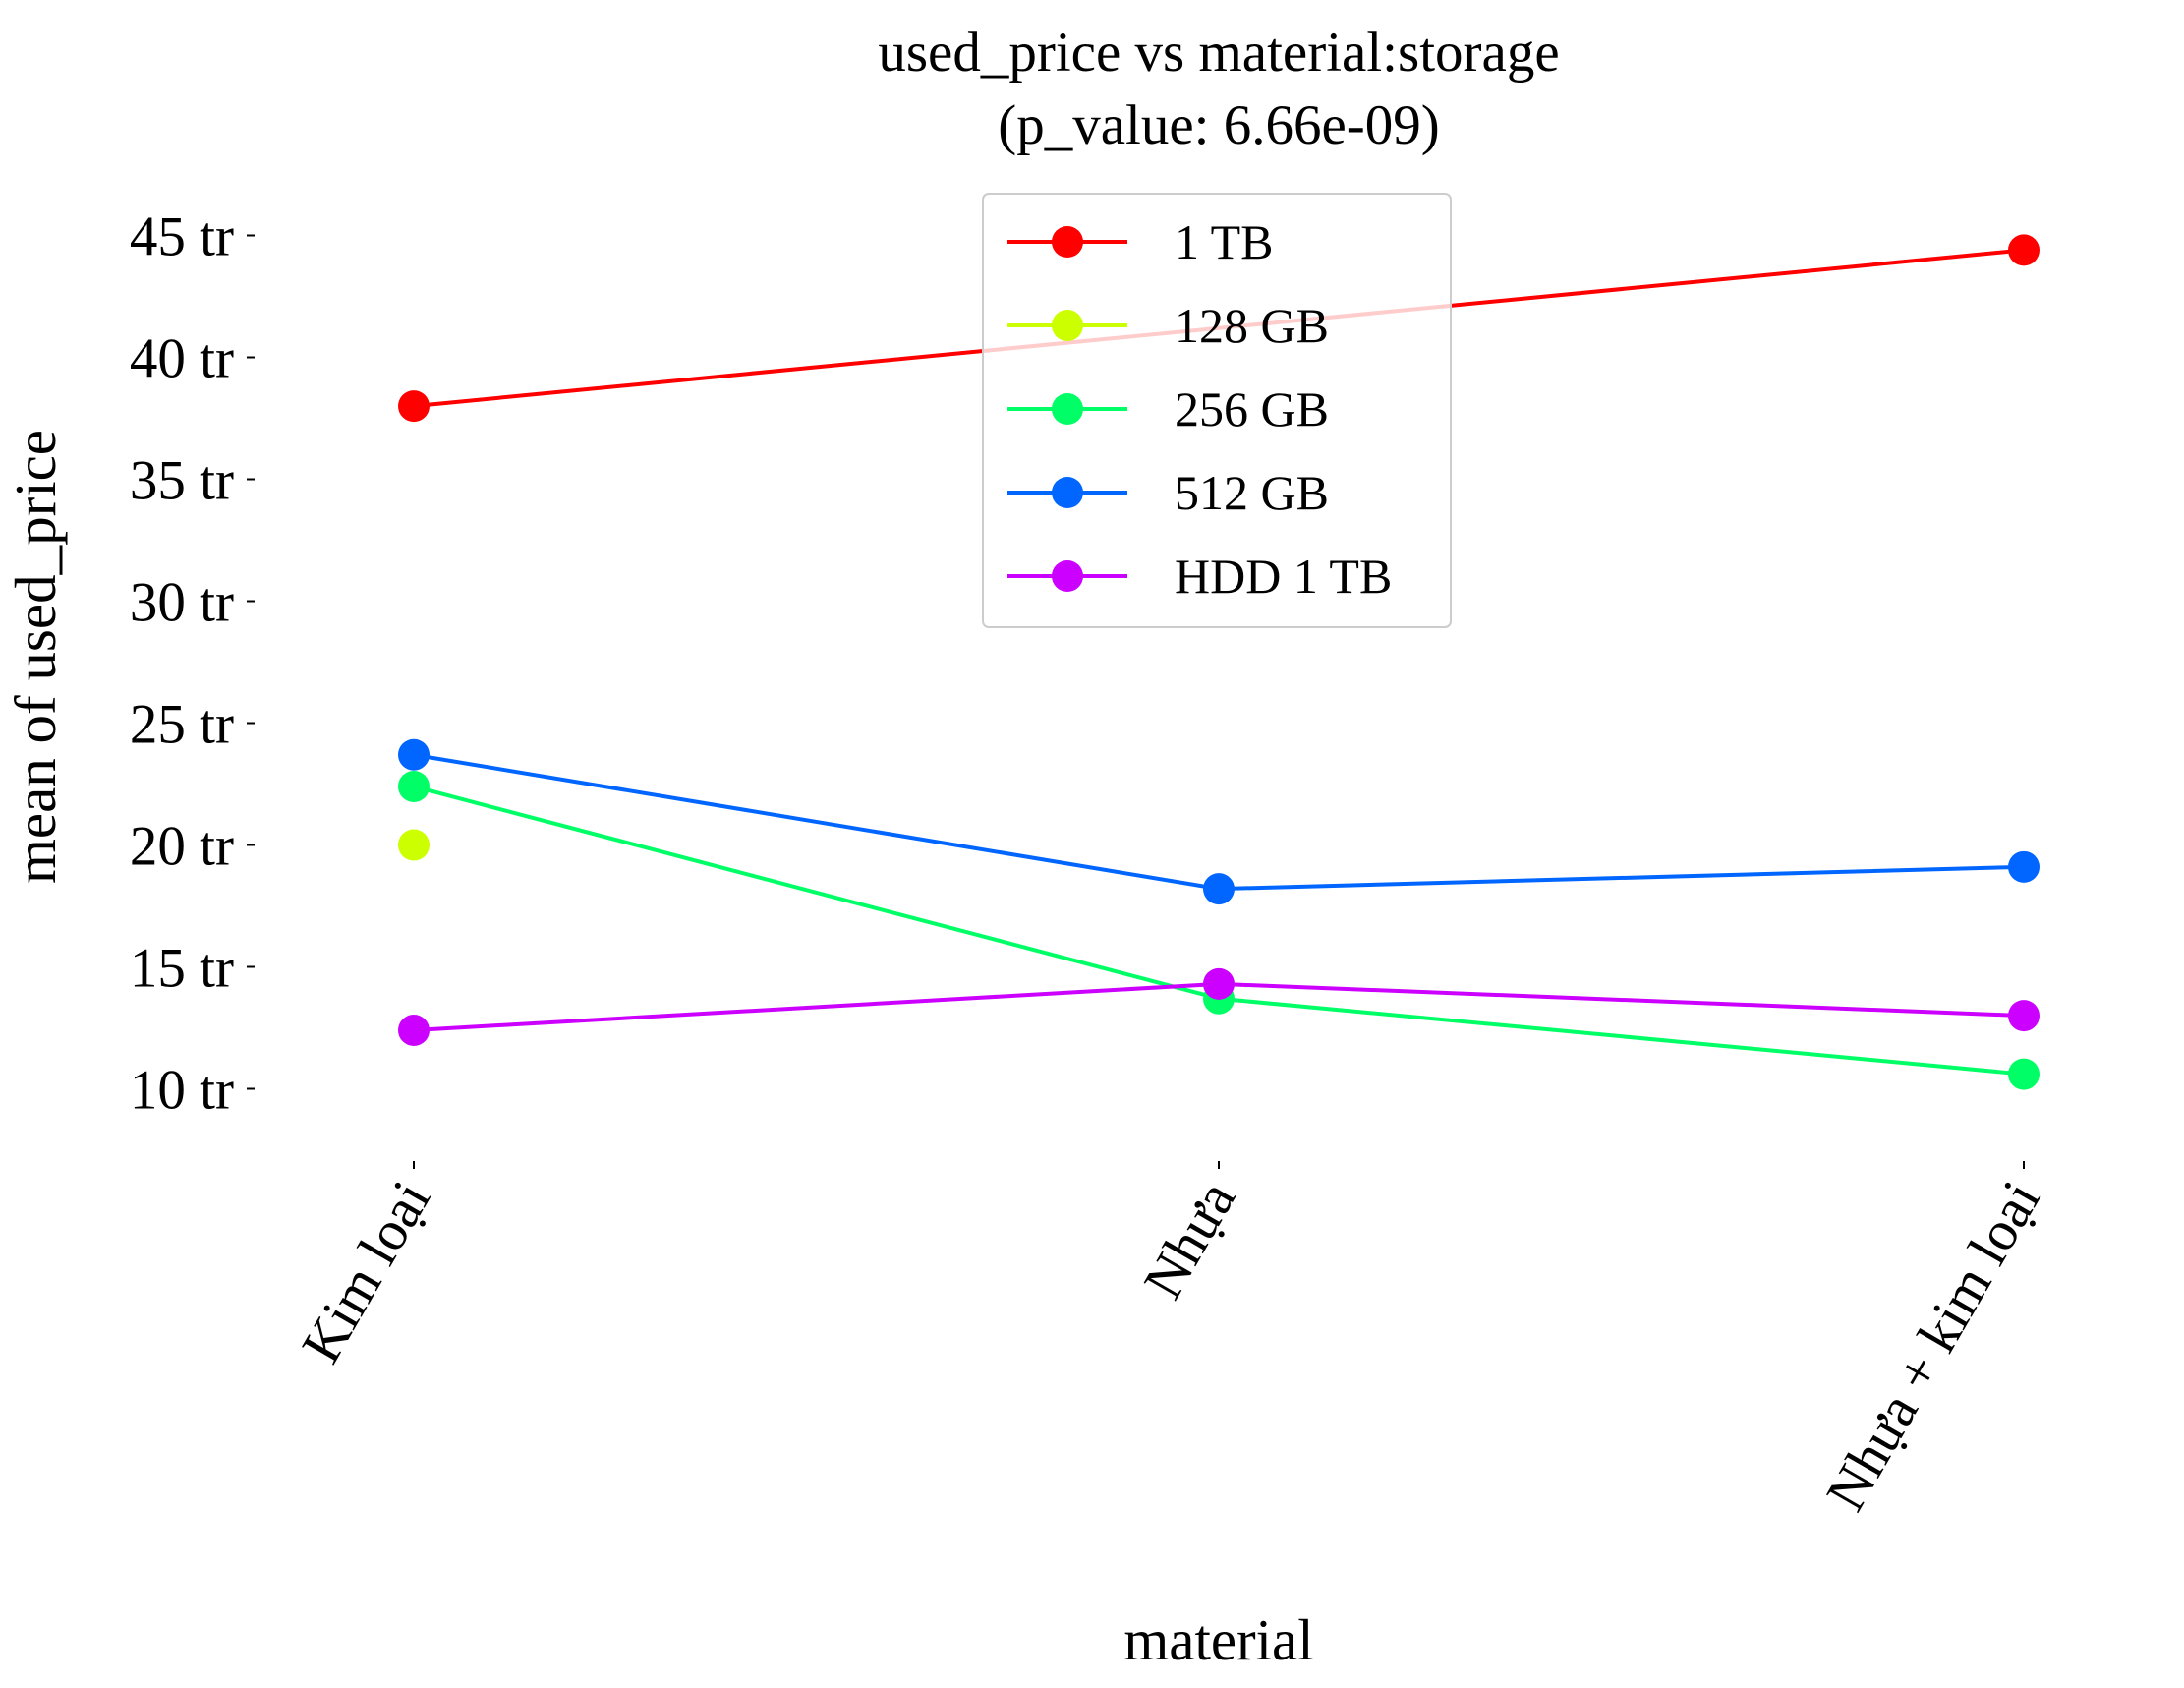  What do you see at coordinates (1224, 241) in the screenshot?
I see `legend-label: 1 TB` at bounding box center [1224, 241].